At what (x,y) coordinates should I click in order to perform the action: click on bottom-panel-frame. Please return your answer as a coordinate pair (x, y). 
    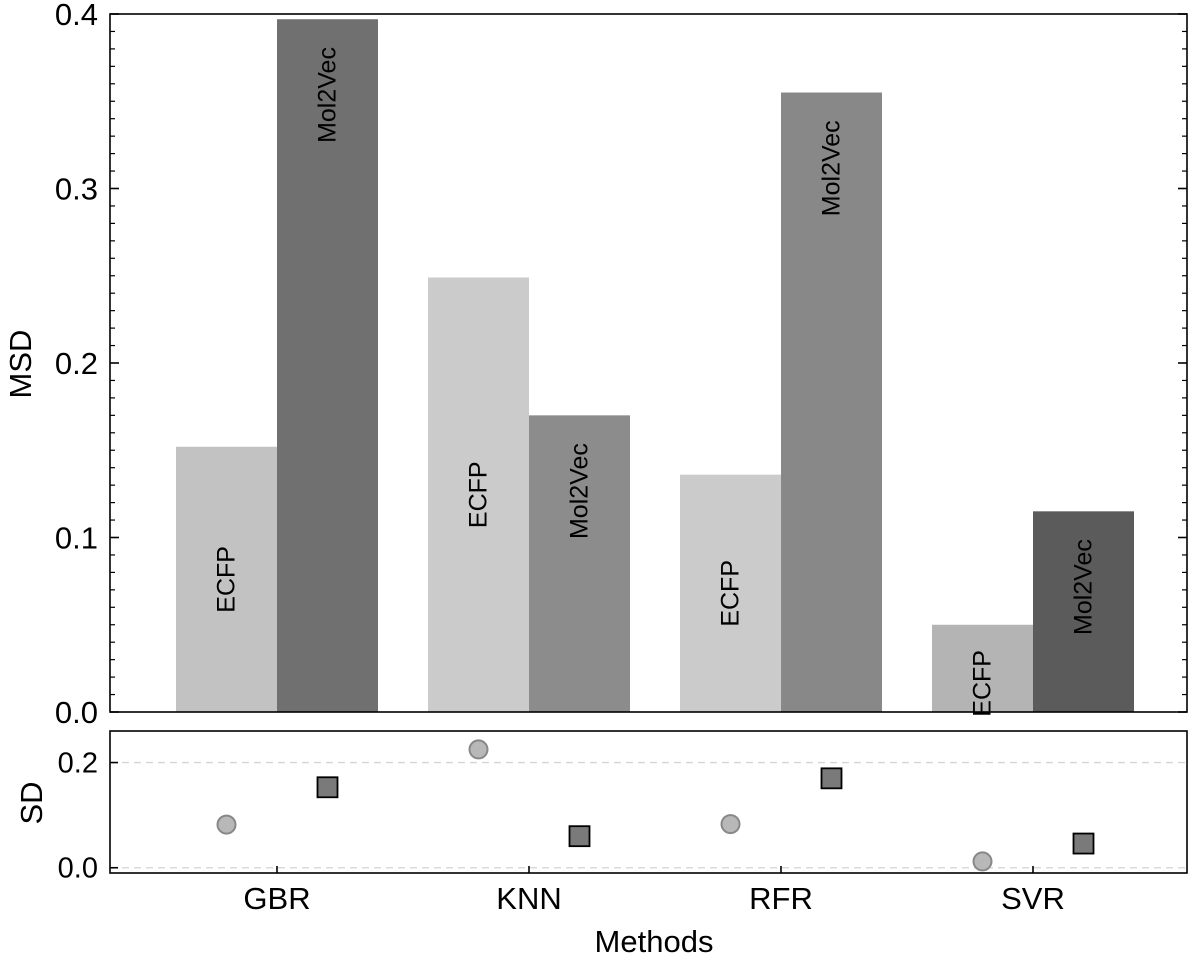
    Looking at the image, I should click on (648, 802).